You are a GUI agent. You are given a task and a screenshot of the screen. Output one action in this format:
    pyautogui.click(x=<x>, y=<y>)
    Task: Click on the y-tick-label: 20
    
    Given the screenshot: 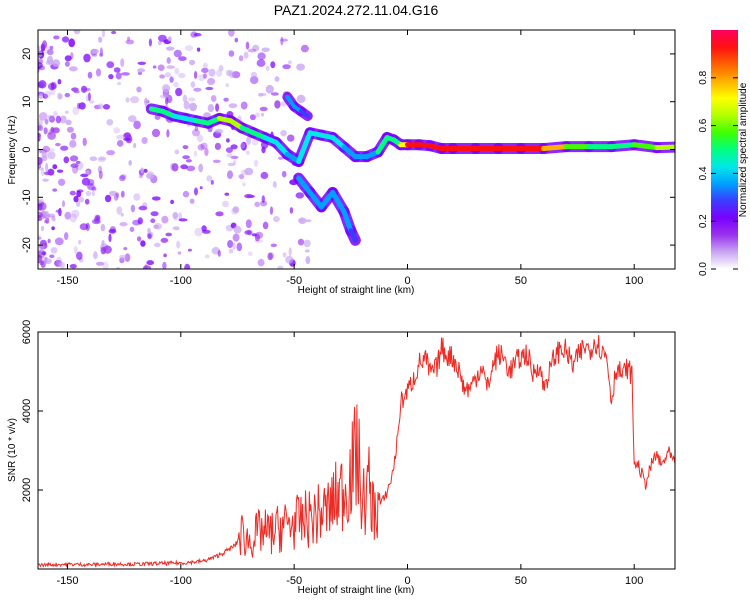 What is the action you would take?
    pyautogui.click(x=27, y=54)
    